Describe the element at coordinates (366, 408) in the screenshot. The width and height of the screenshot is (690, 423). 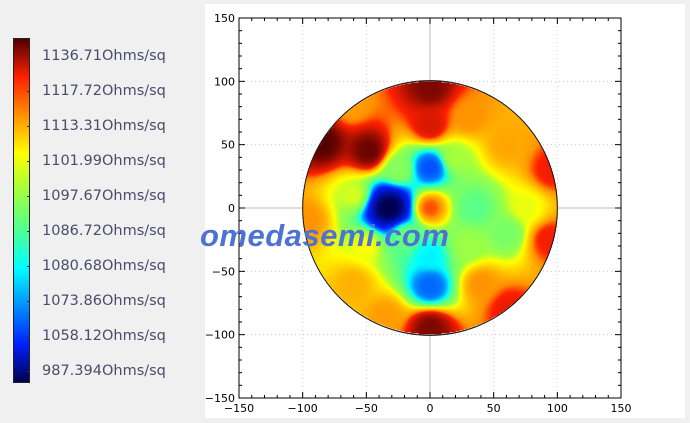
I see `x-tick-label: −50` at that location.